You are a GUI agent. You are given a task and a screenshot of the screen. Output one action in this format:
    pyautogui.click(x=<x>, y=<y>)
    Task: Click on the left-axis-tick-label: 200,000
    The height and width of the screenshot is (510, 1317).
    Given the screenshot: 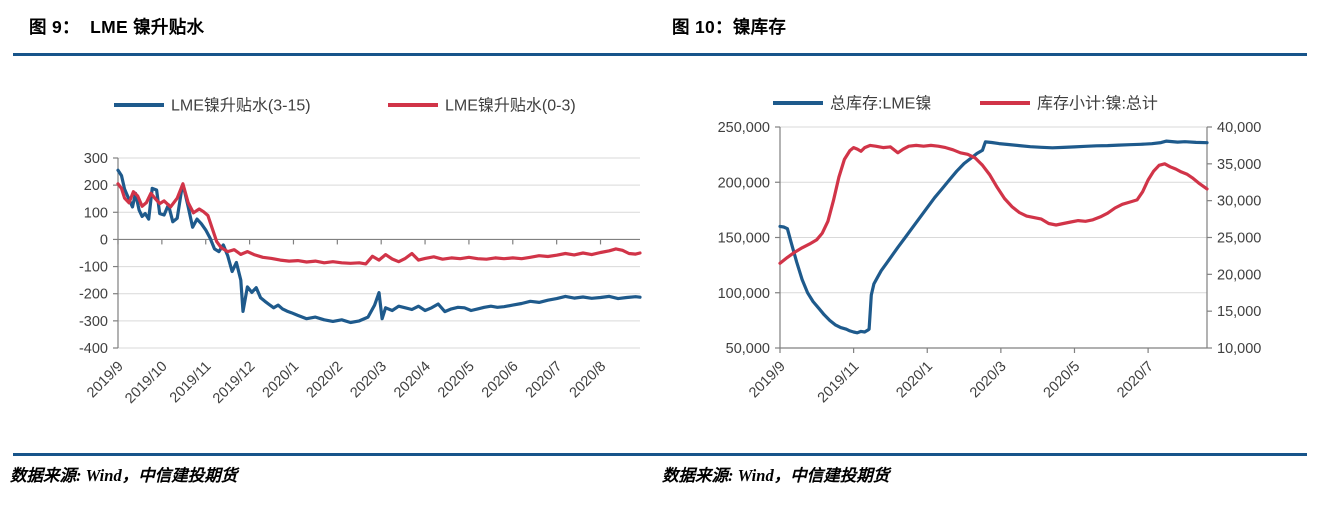 What is the action you would take?
    pyautogui.click(x=744, y=183)
    